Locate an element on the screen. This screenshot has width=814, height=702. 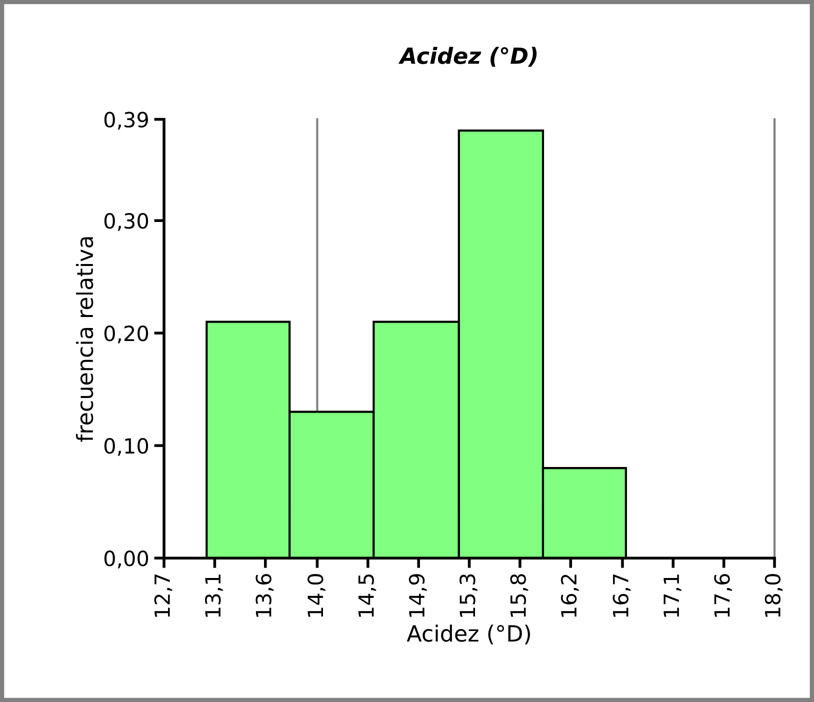
x-axis-title: Acidez (°D) is located at coordinates (468, 634).